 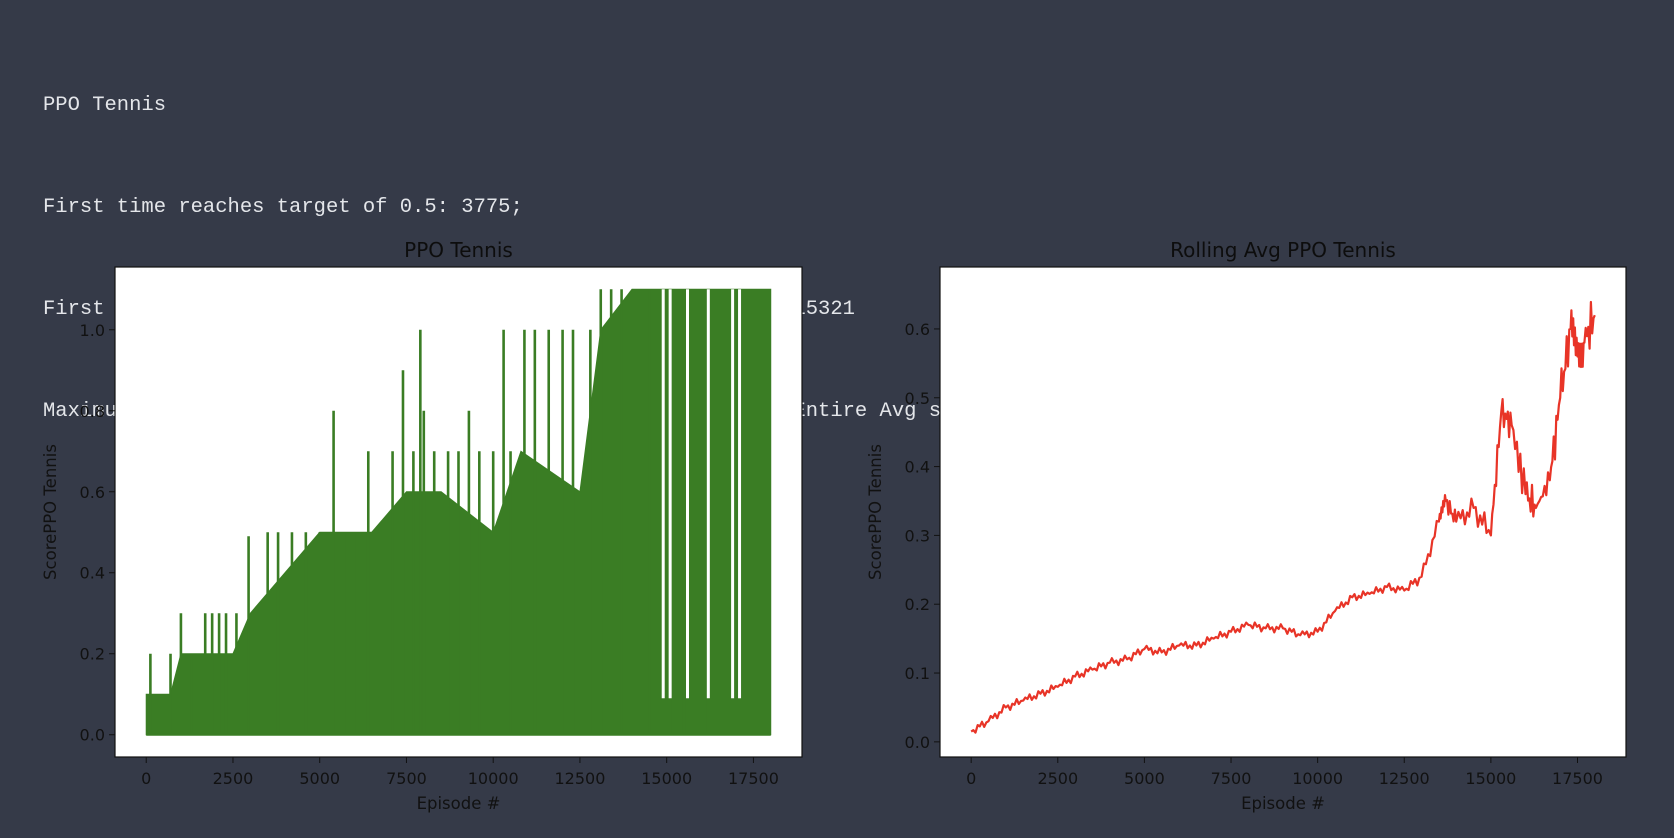 What do you see at coordinates (917, 535) in the screenshot?
I see `y-tick-label: 0.3` at bounding box center [917, 535].